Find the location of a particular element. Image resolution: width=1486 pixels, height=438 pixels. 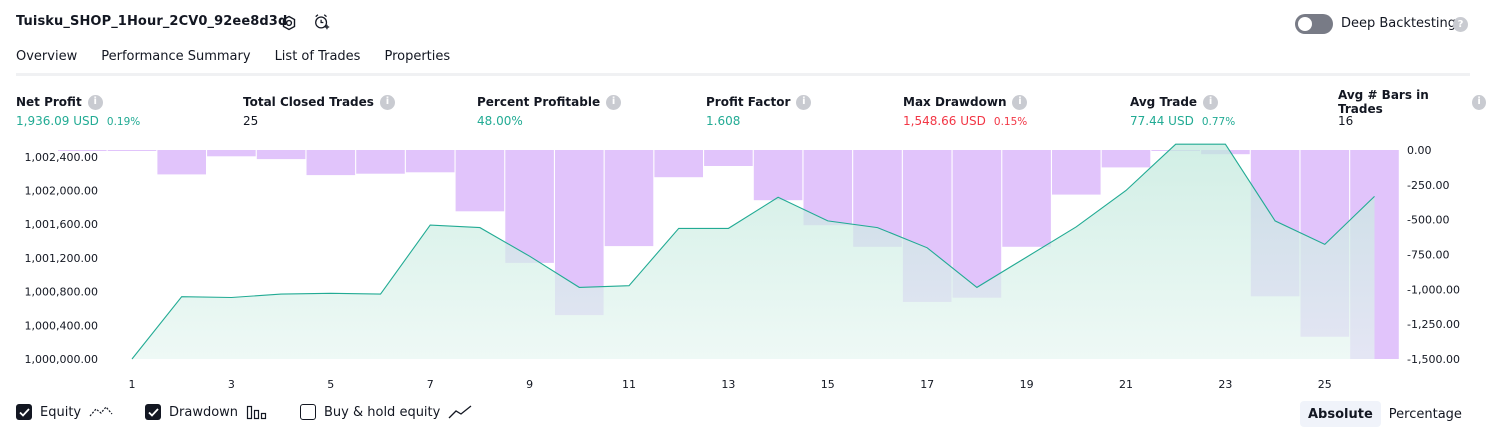

legend-label: Equity is located at coordinates (61, 412).